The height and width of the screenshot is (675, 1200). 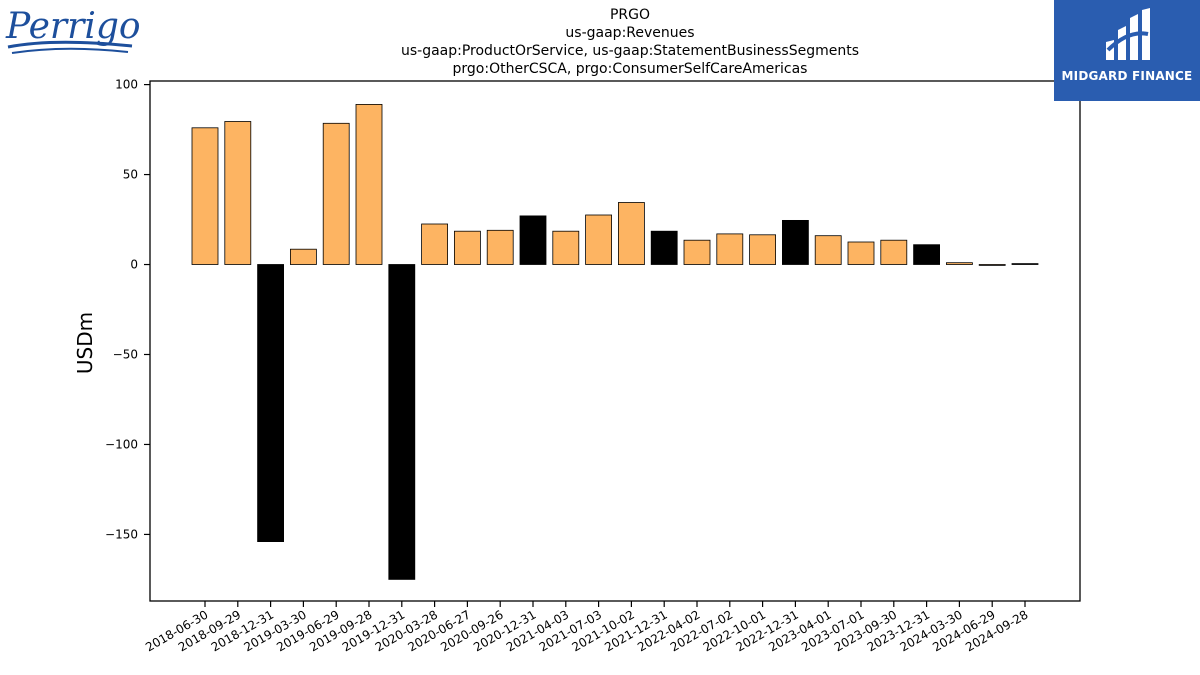 I want to click on y-tick-label: 0, so click(x=134, y=265).